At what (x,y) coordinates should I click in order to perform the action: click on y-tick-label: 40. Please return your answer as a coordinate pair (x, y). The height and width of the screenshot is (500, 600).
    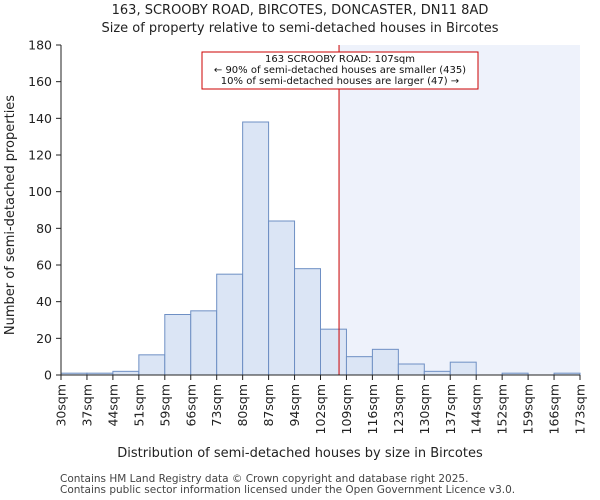
    Looking at the image, I should click on (44, 301).